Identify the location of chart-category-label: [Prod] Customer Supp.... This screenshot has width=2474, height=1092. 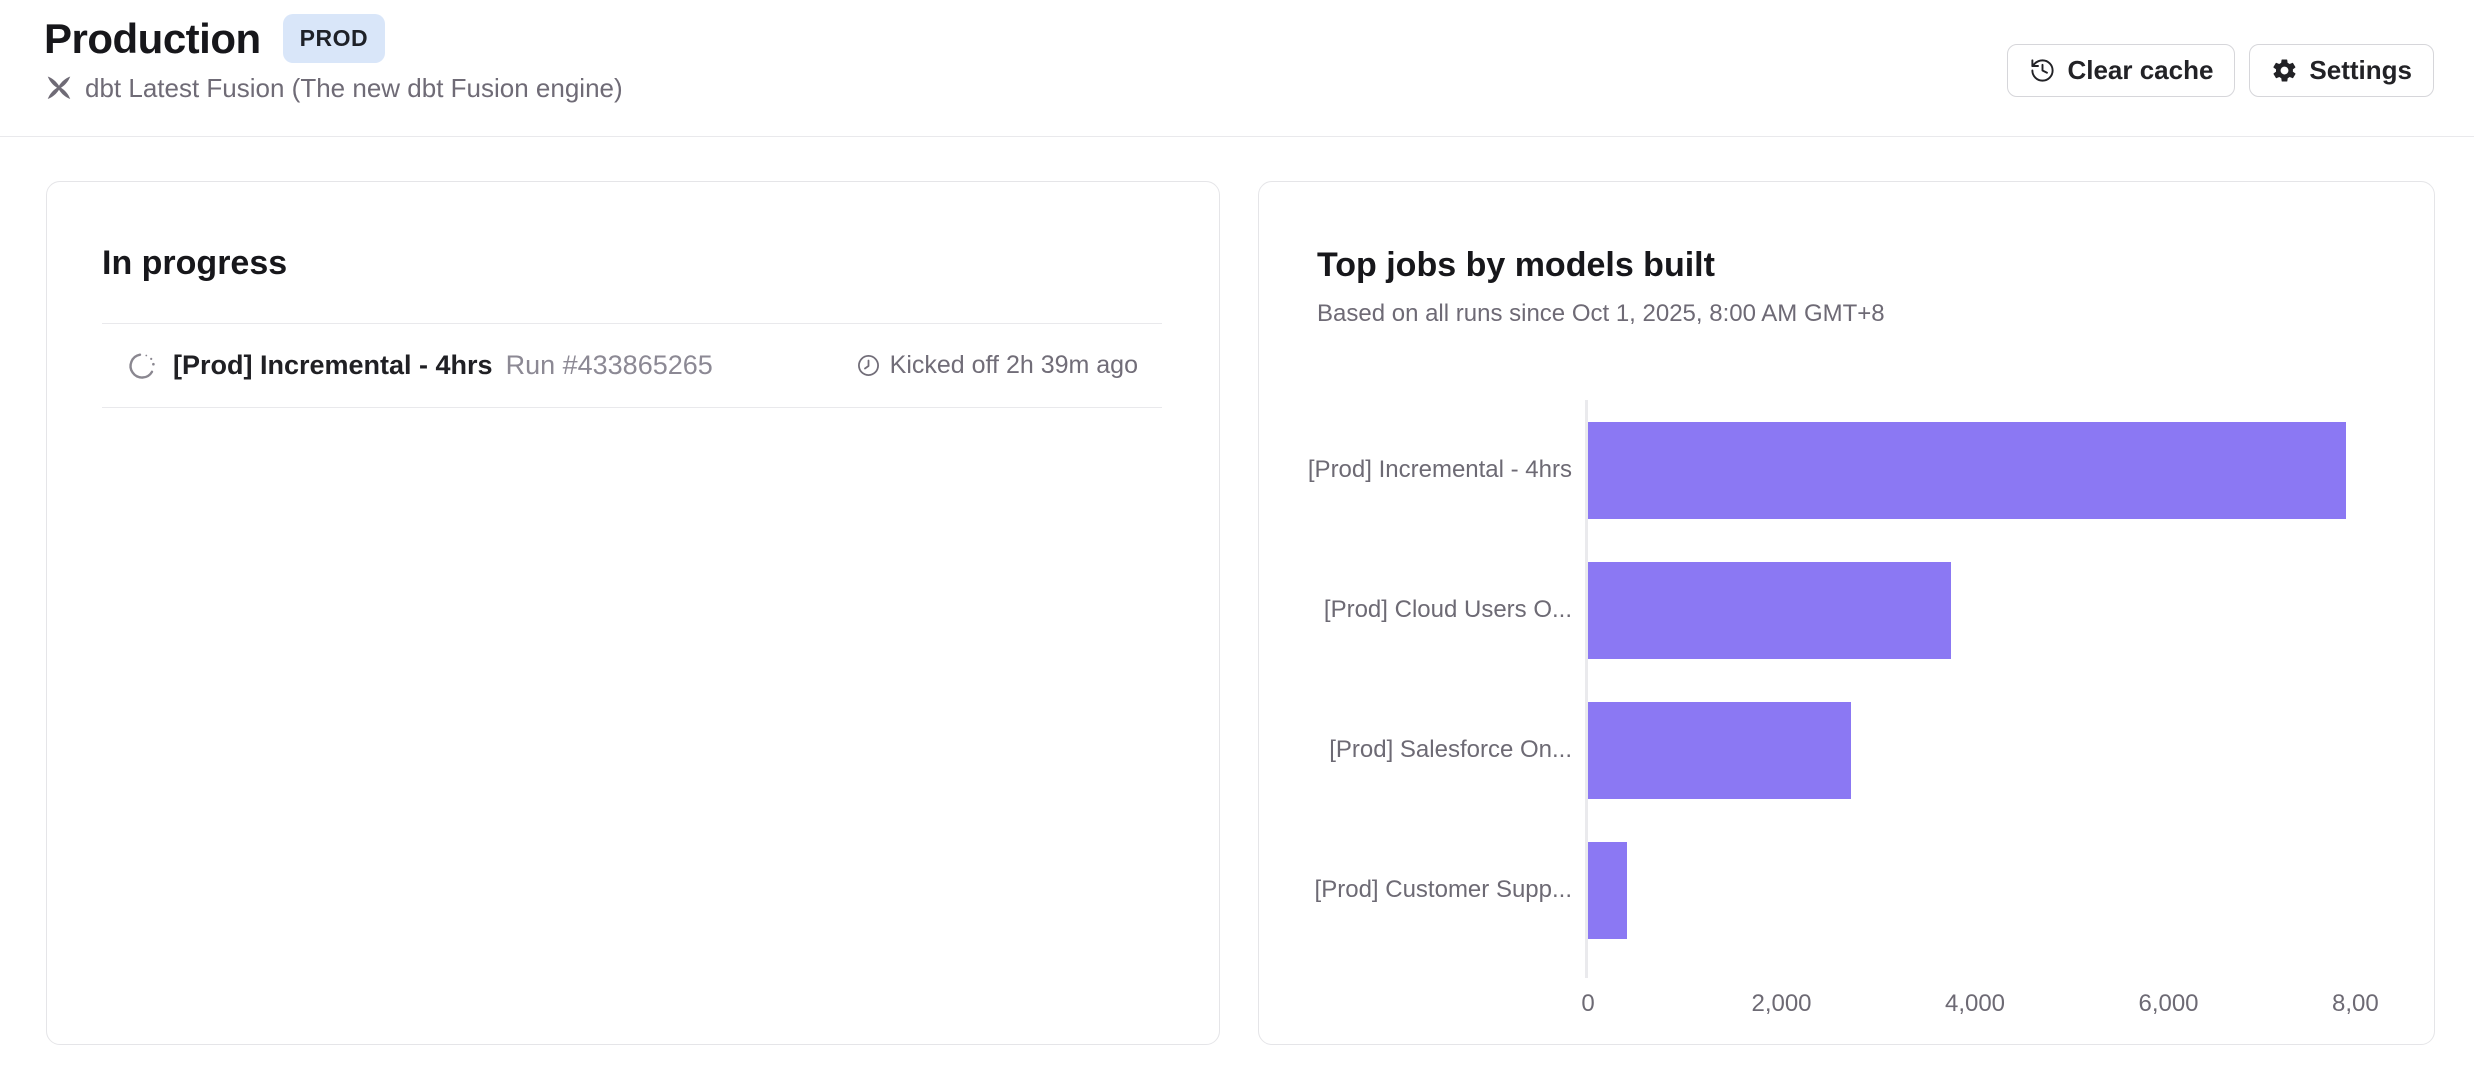
(1443, 889).